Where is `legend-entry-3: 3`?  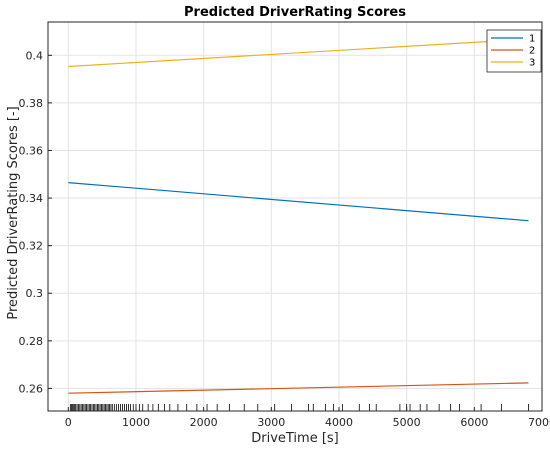 legend-entry-3: 3 is located at coordinates (532, 63).